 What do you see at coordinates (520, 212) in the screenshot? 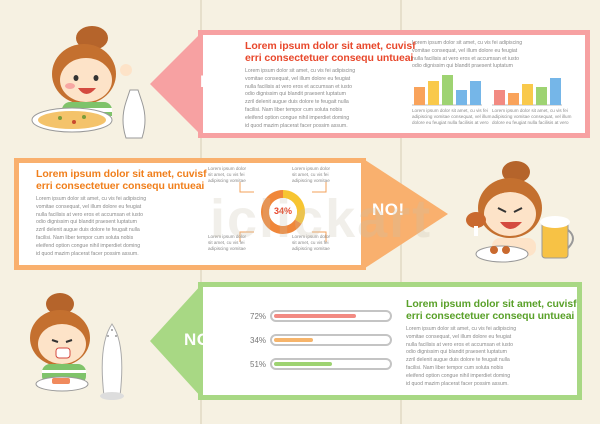
I see `girl-eating-chicken-beer-icon` at bounding box center [520, 212].